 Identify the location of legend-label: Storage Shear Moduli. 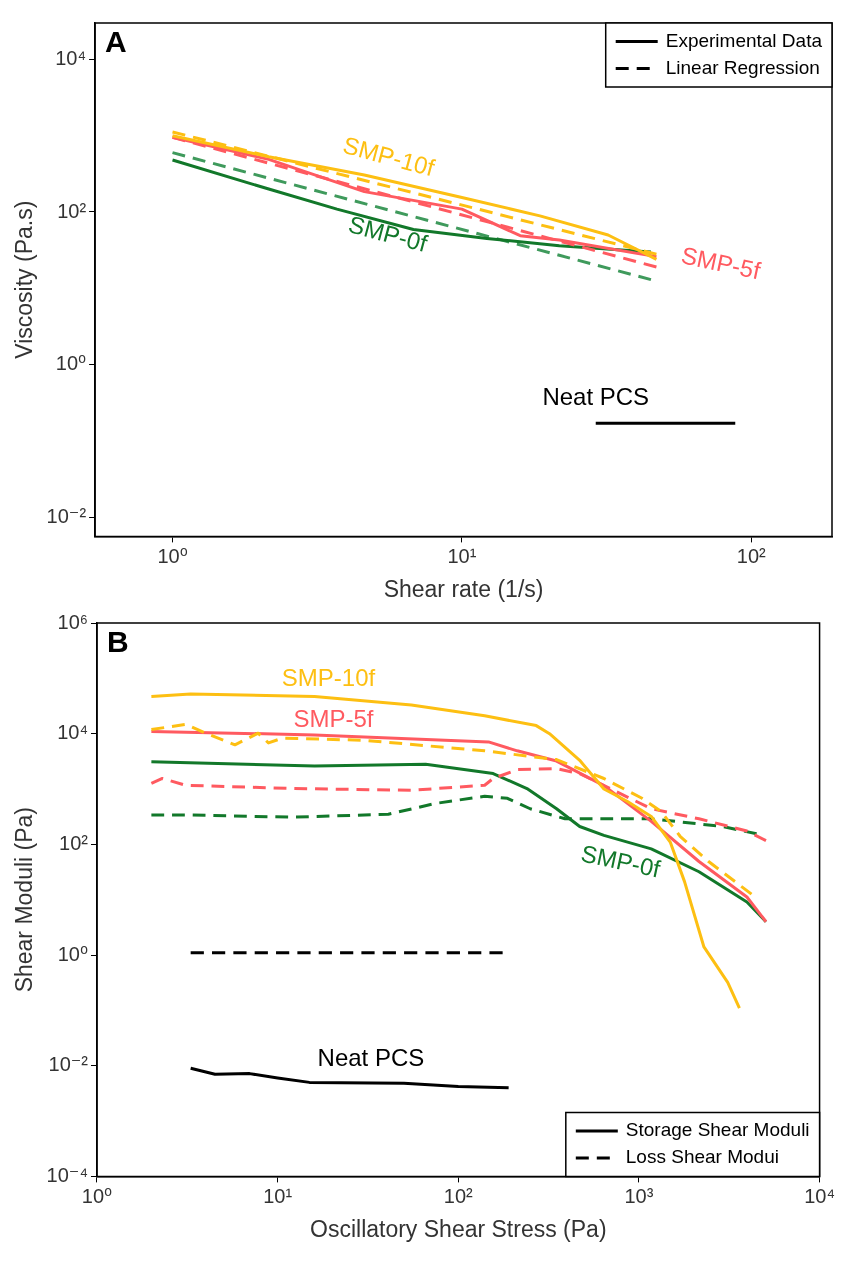
(717, 1130).